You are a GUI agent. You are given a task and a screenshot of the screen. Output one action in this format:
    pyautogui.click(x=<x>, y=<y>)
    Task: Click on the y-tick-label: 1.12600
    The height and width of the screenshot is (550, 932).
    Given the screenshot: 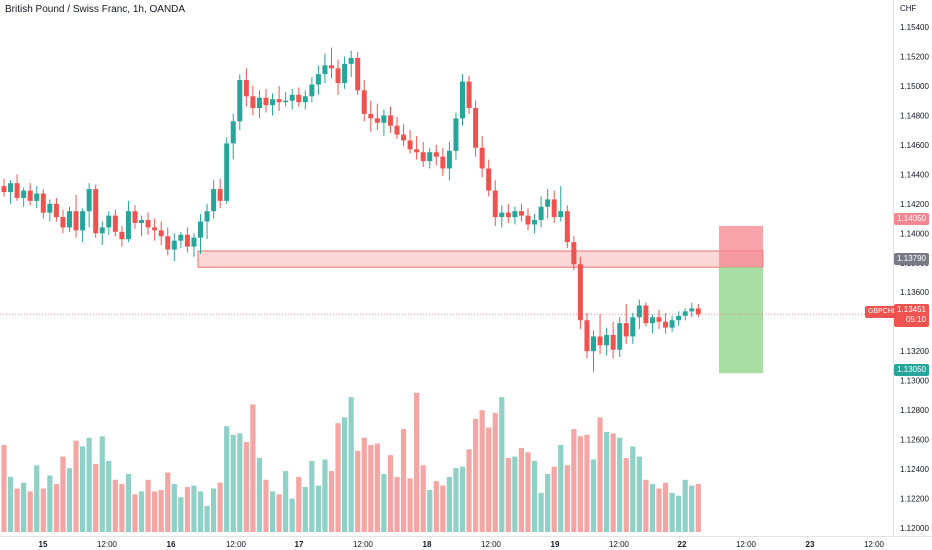 What is the action you would take?
    pyautogui.click(x=914, y=440)
    